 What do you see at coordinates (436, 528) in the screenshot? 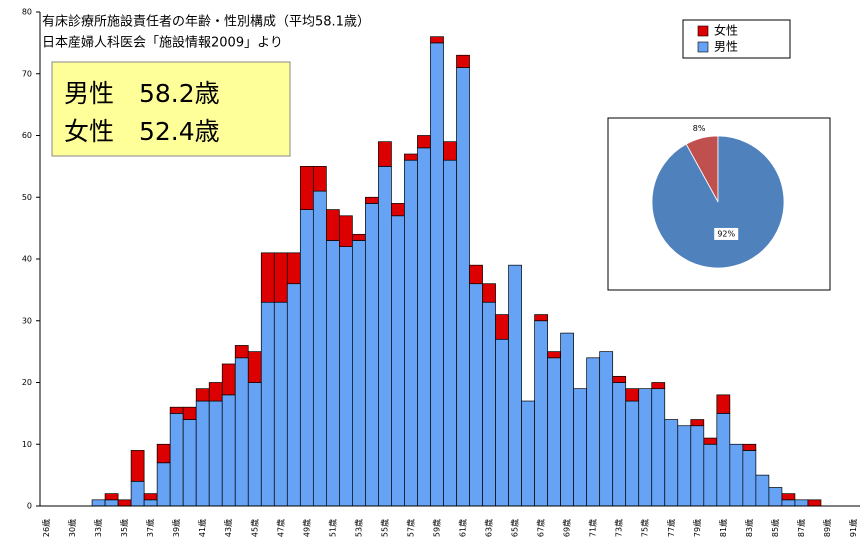
I see `x-tick-label: 59歳` at bounding box center [436, 528].